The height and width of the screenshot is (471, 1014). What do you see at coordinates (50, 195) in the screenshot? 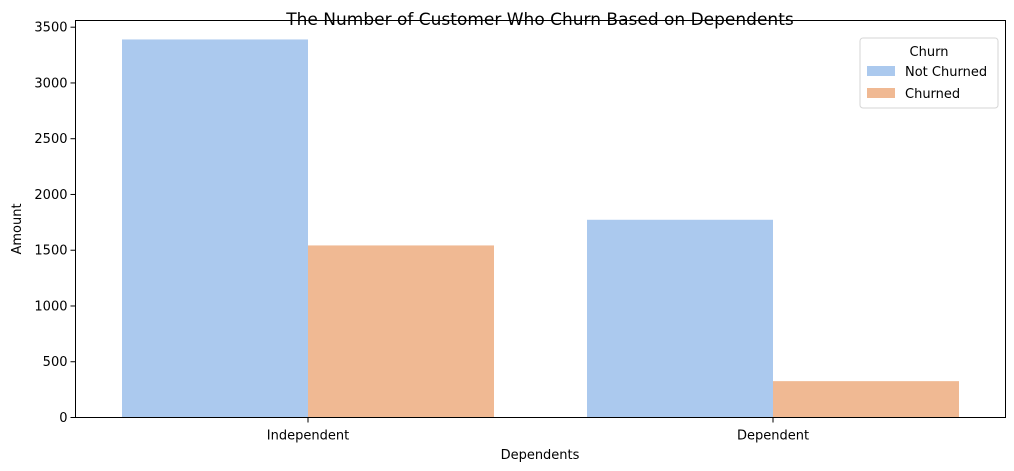
I see `y-tick-label: 2000` at bounding box center [50, 195].